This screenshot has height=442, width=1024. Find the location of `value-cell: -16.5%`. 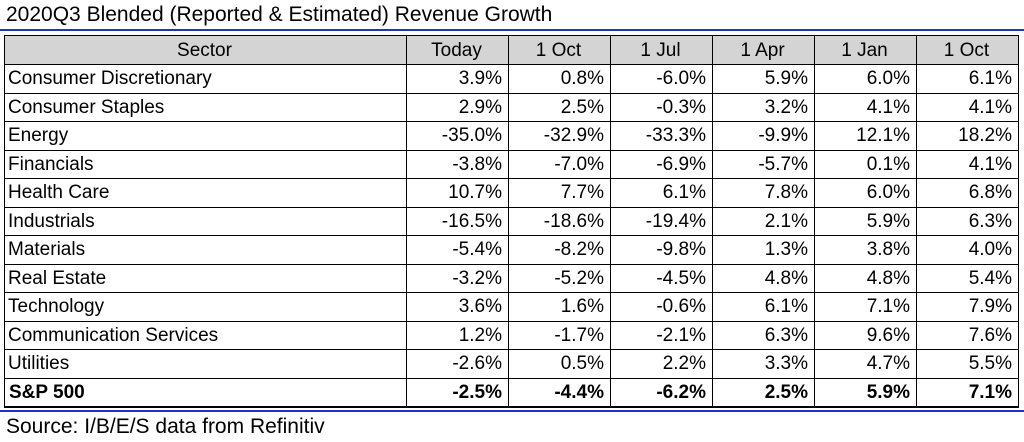

value-cell: -16.5% is located at coordinates (457, 221).